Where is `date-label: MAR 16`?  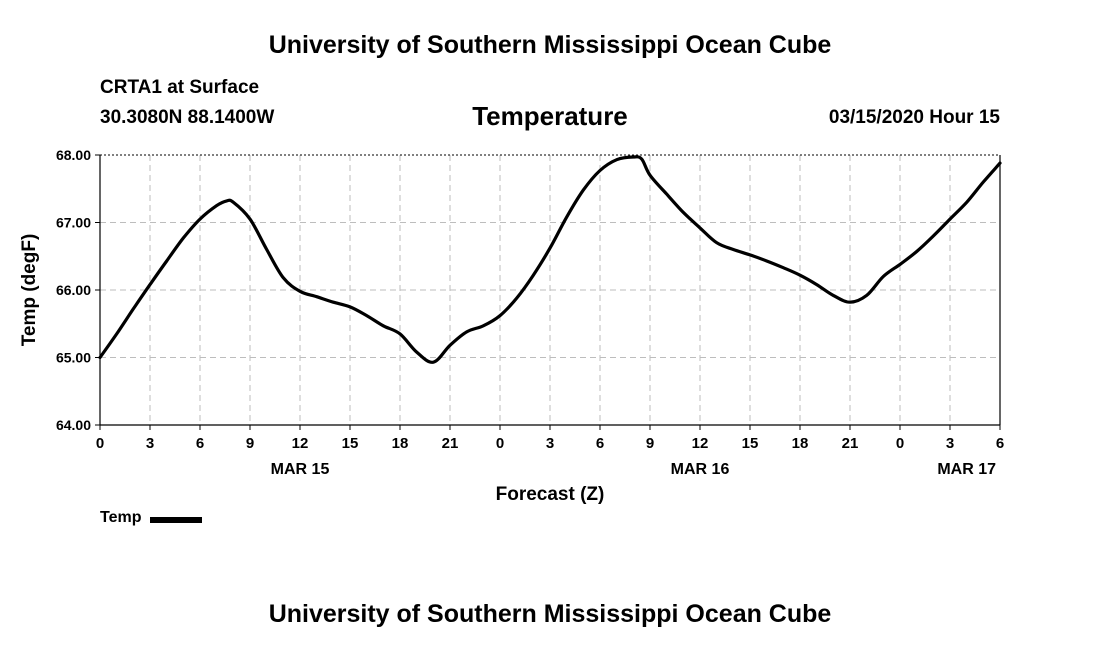 date-label: MAR 16 is located at coordinates (700, 469).